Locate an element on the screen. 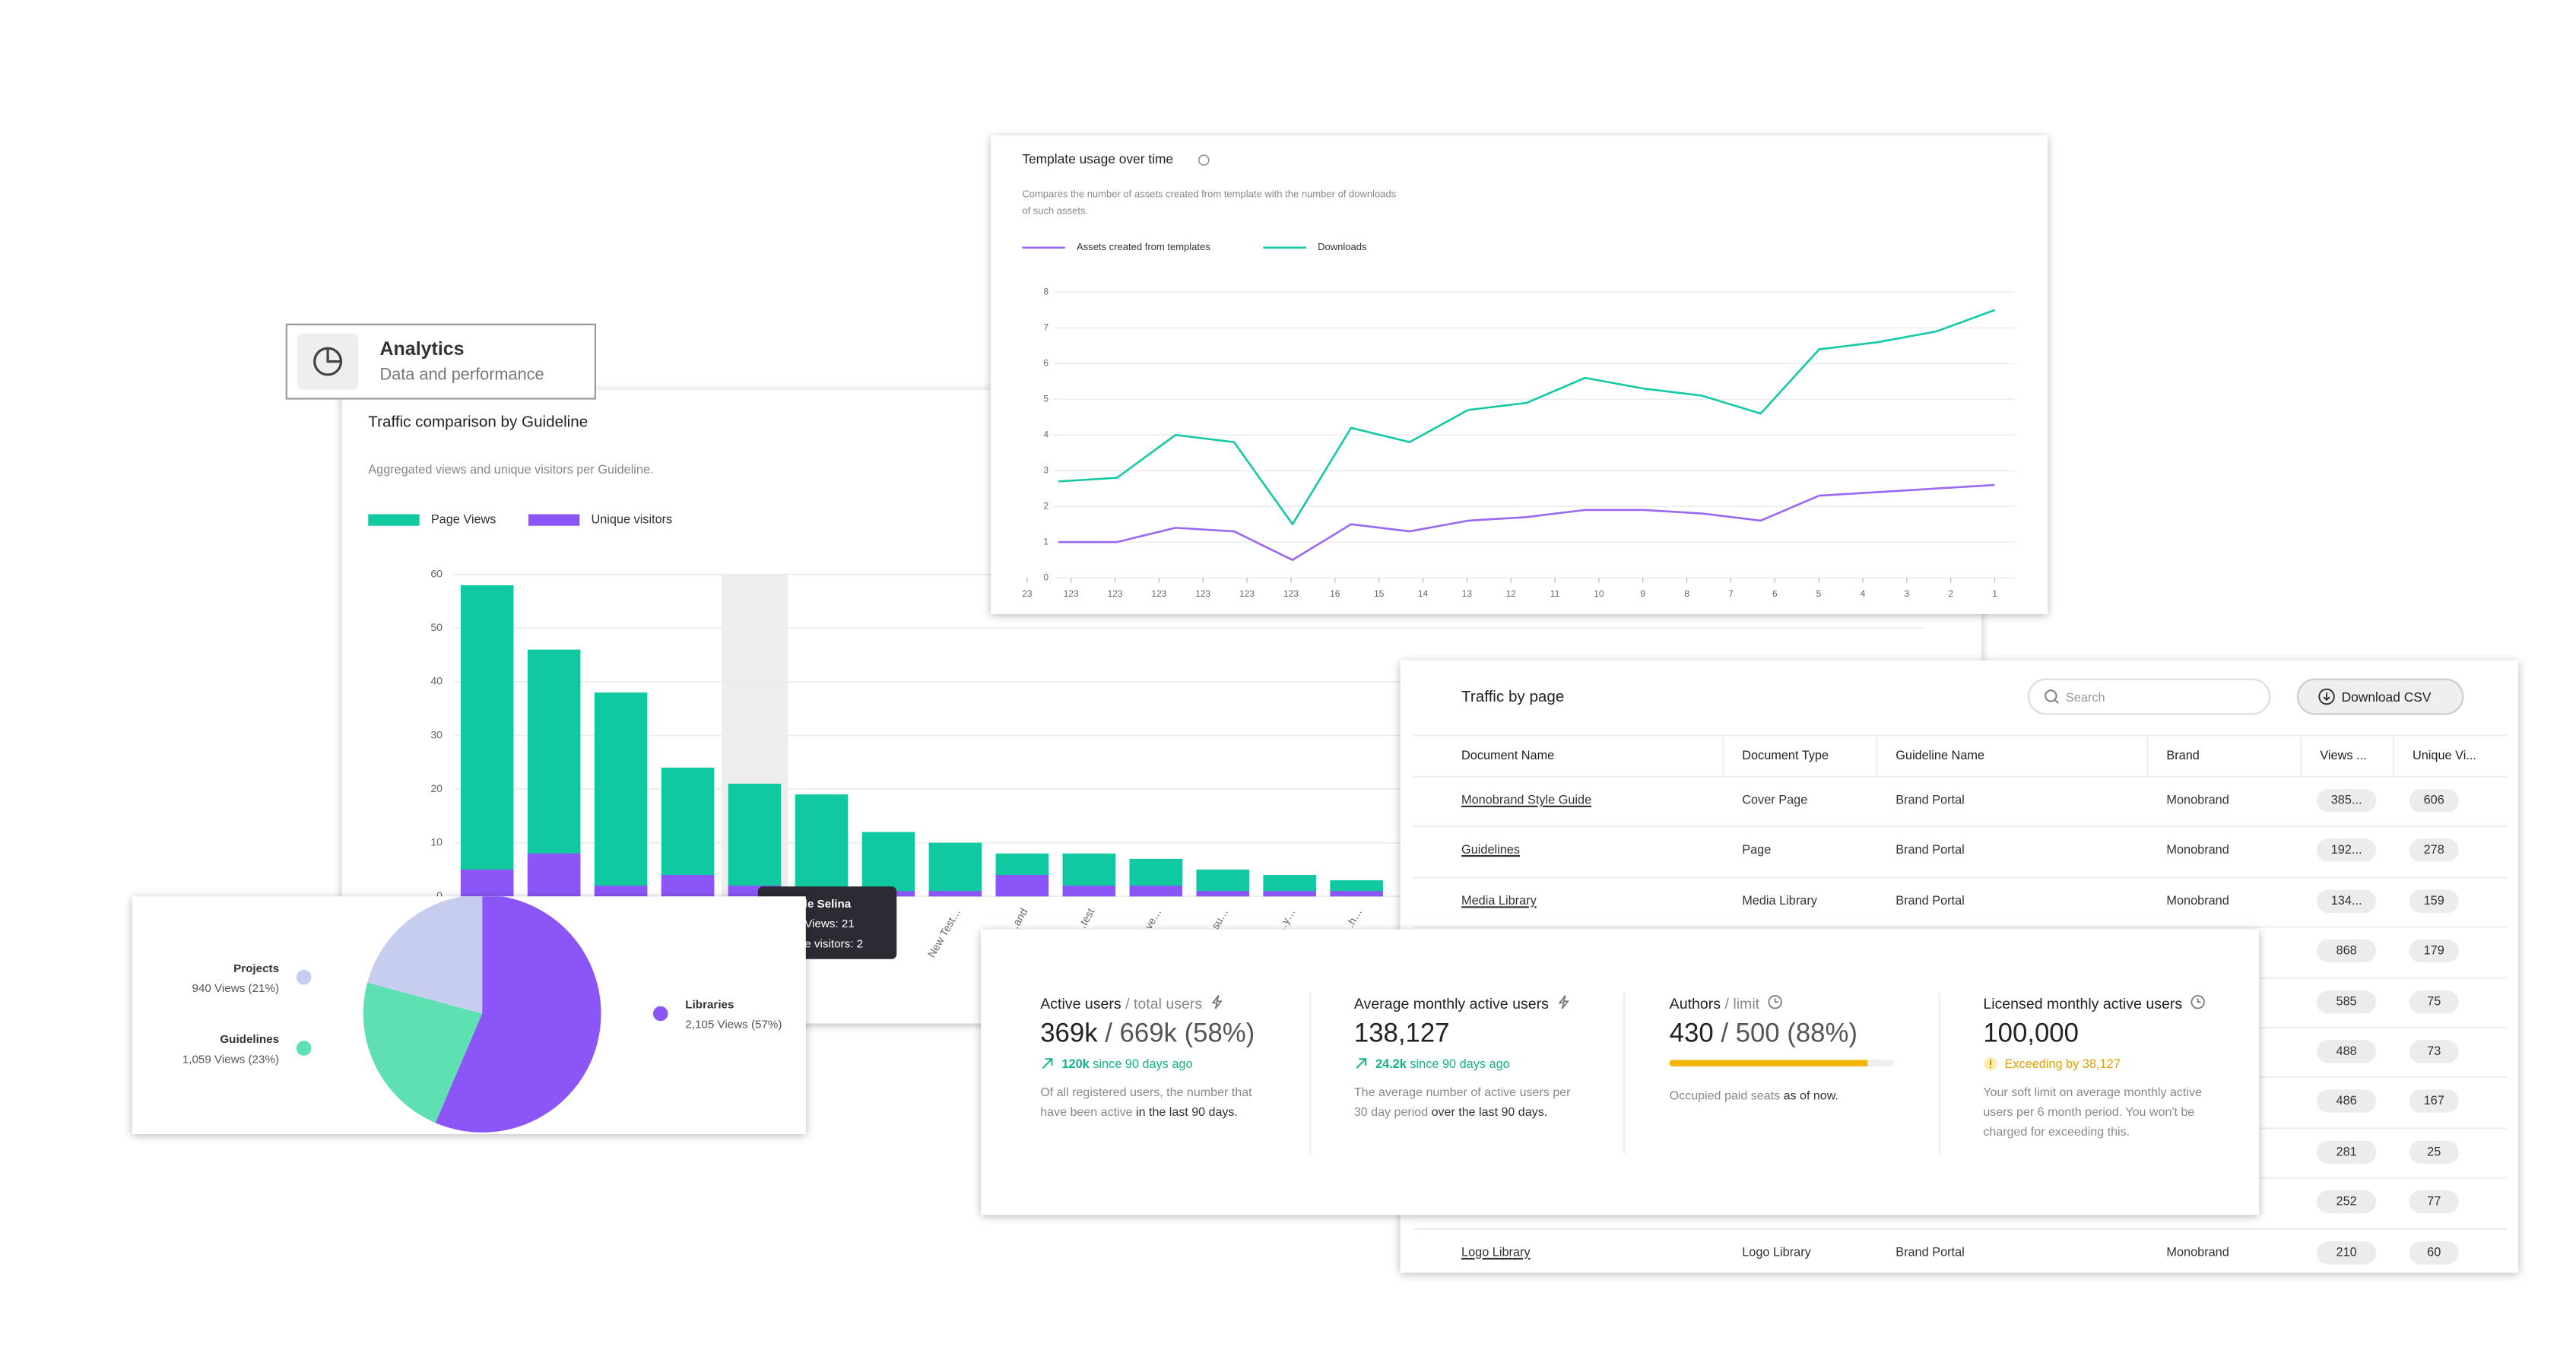 This screenshot has width=2576, height=1353. analytics-badge: Analytics Data and performance is located at coordinates (441, 361).